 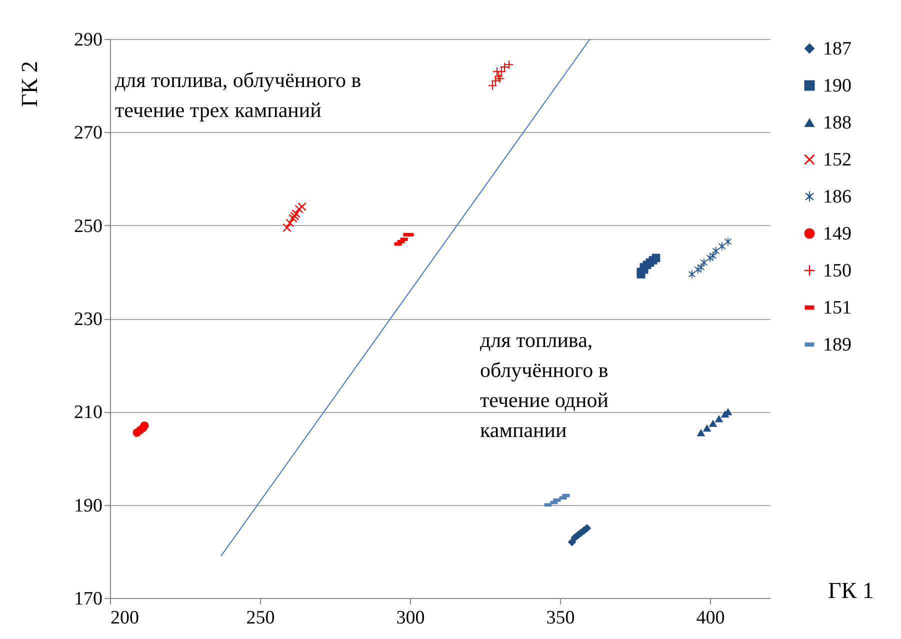 What do you see at coordinates (851, 590) in the screenshot?
I see `x-axis-title: ГК 1` at bounding box center [851, 590].